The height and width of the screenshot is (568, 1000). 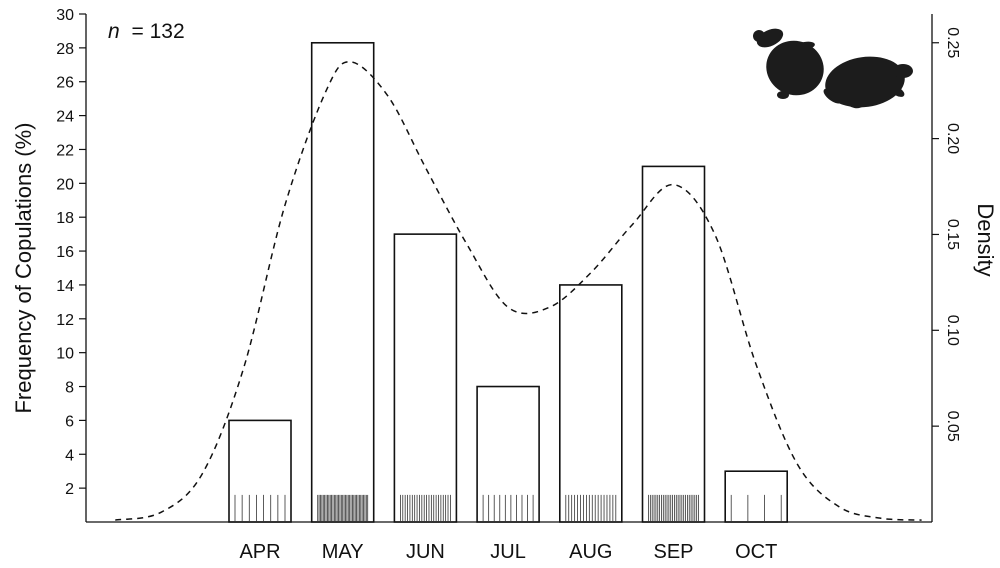 I want to click on right-axis-ticks: 0.05 0.10 0.15 0.20 0.25, so click(x=946, y=234).